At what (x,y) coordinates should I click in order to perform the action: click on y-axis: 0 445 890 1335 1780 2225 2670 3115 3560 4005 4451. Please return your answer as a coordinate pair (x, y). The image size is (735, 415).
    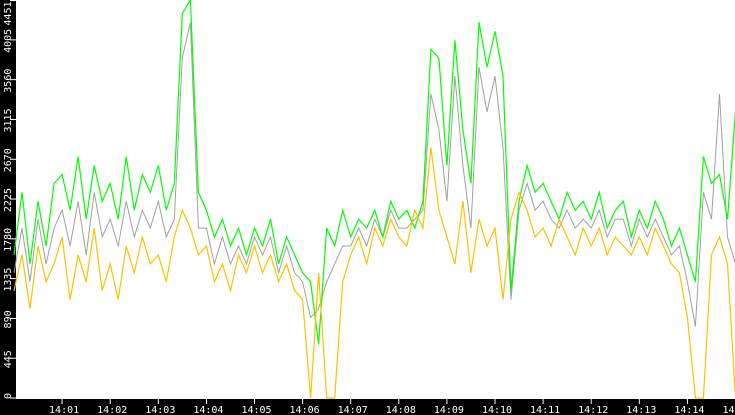
    Looking at the image, I should click on (9, 199).